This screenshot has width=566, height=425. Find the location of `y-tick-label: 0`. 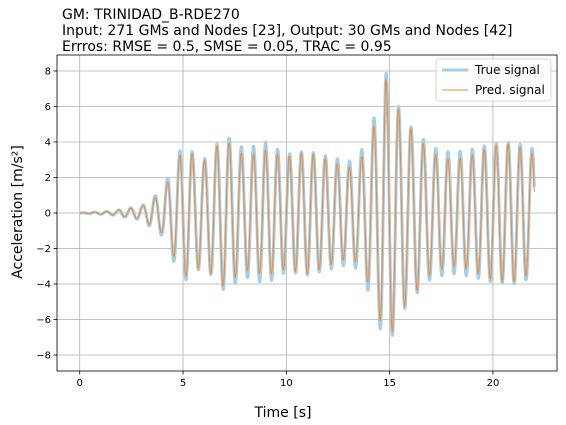

y-tick-label: 0 is located at coordinates (48, 214).